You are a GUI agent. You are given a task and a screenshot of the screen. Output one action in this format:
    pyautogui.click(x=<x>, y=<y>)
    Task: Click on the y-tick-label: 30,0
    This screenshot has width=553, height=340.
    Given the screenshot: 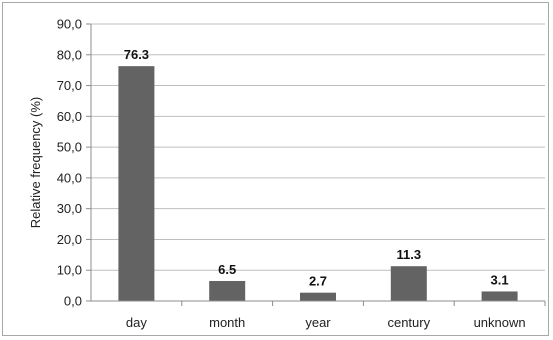 What is the action you would take?
    pyautogui.click(x=69, y=208)
    